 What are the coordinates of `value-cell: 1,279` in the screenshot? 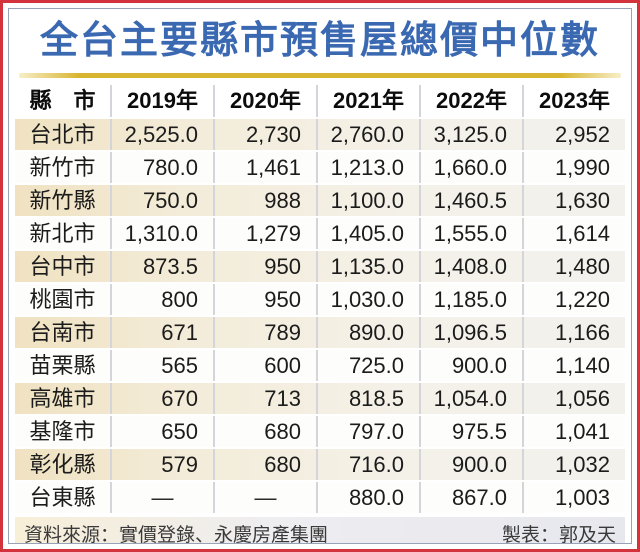 It's located at (264, 233).